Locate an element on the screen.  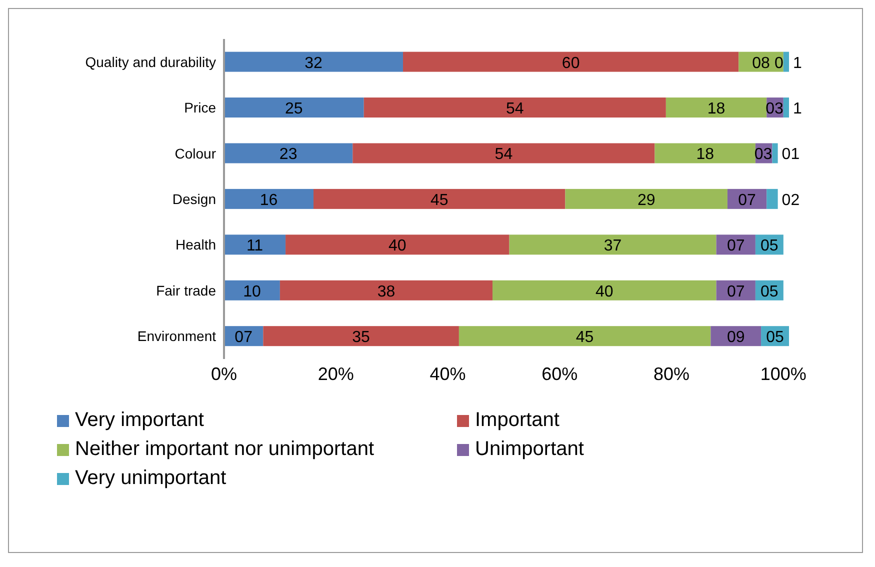
data-label: 10 is located at coordinates (252, 291).